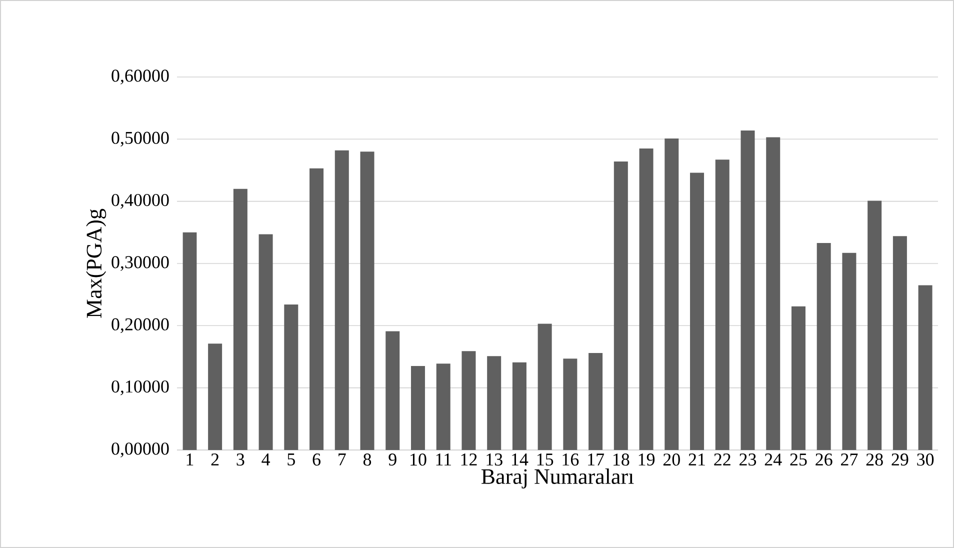 This screenshot has width=954, height=548. What do you see at coordinates (646, 460) in the screenshot?
I see `x-tick-label: 19` at bounding box center [646, 460].